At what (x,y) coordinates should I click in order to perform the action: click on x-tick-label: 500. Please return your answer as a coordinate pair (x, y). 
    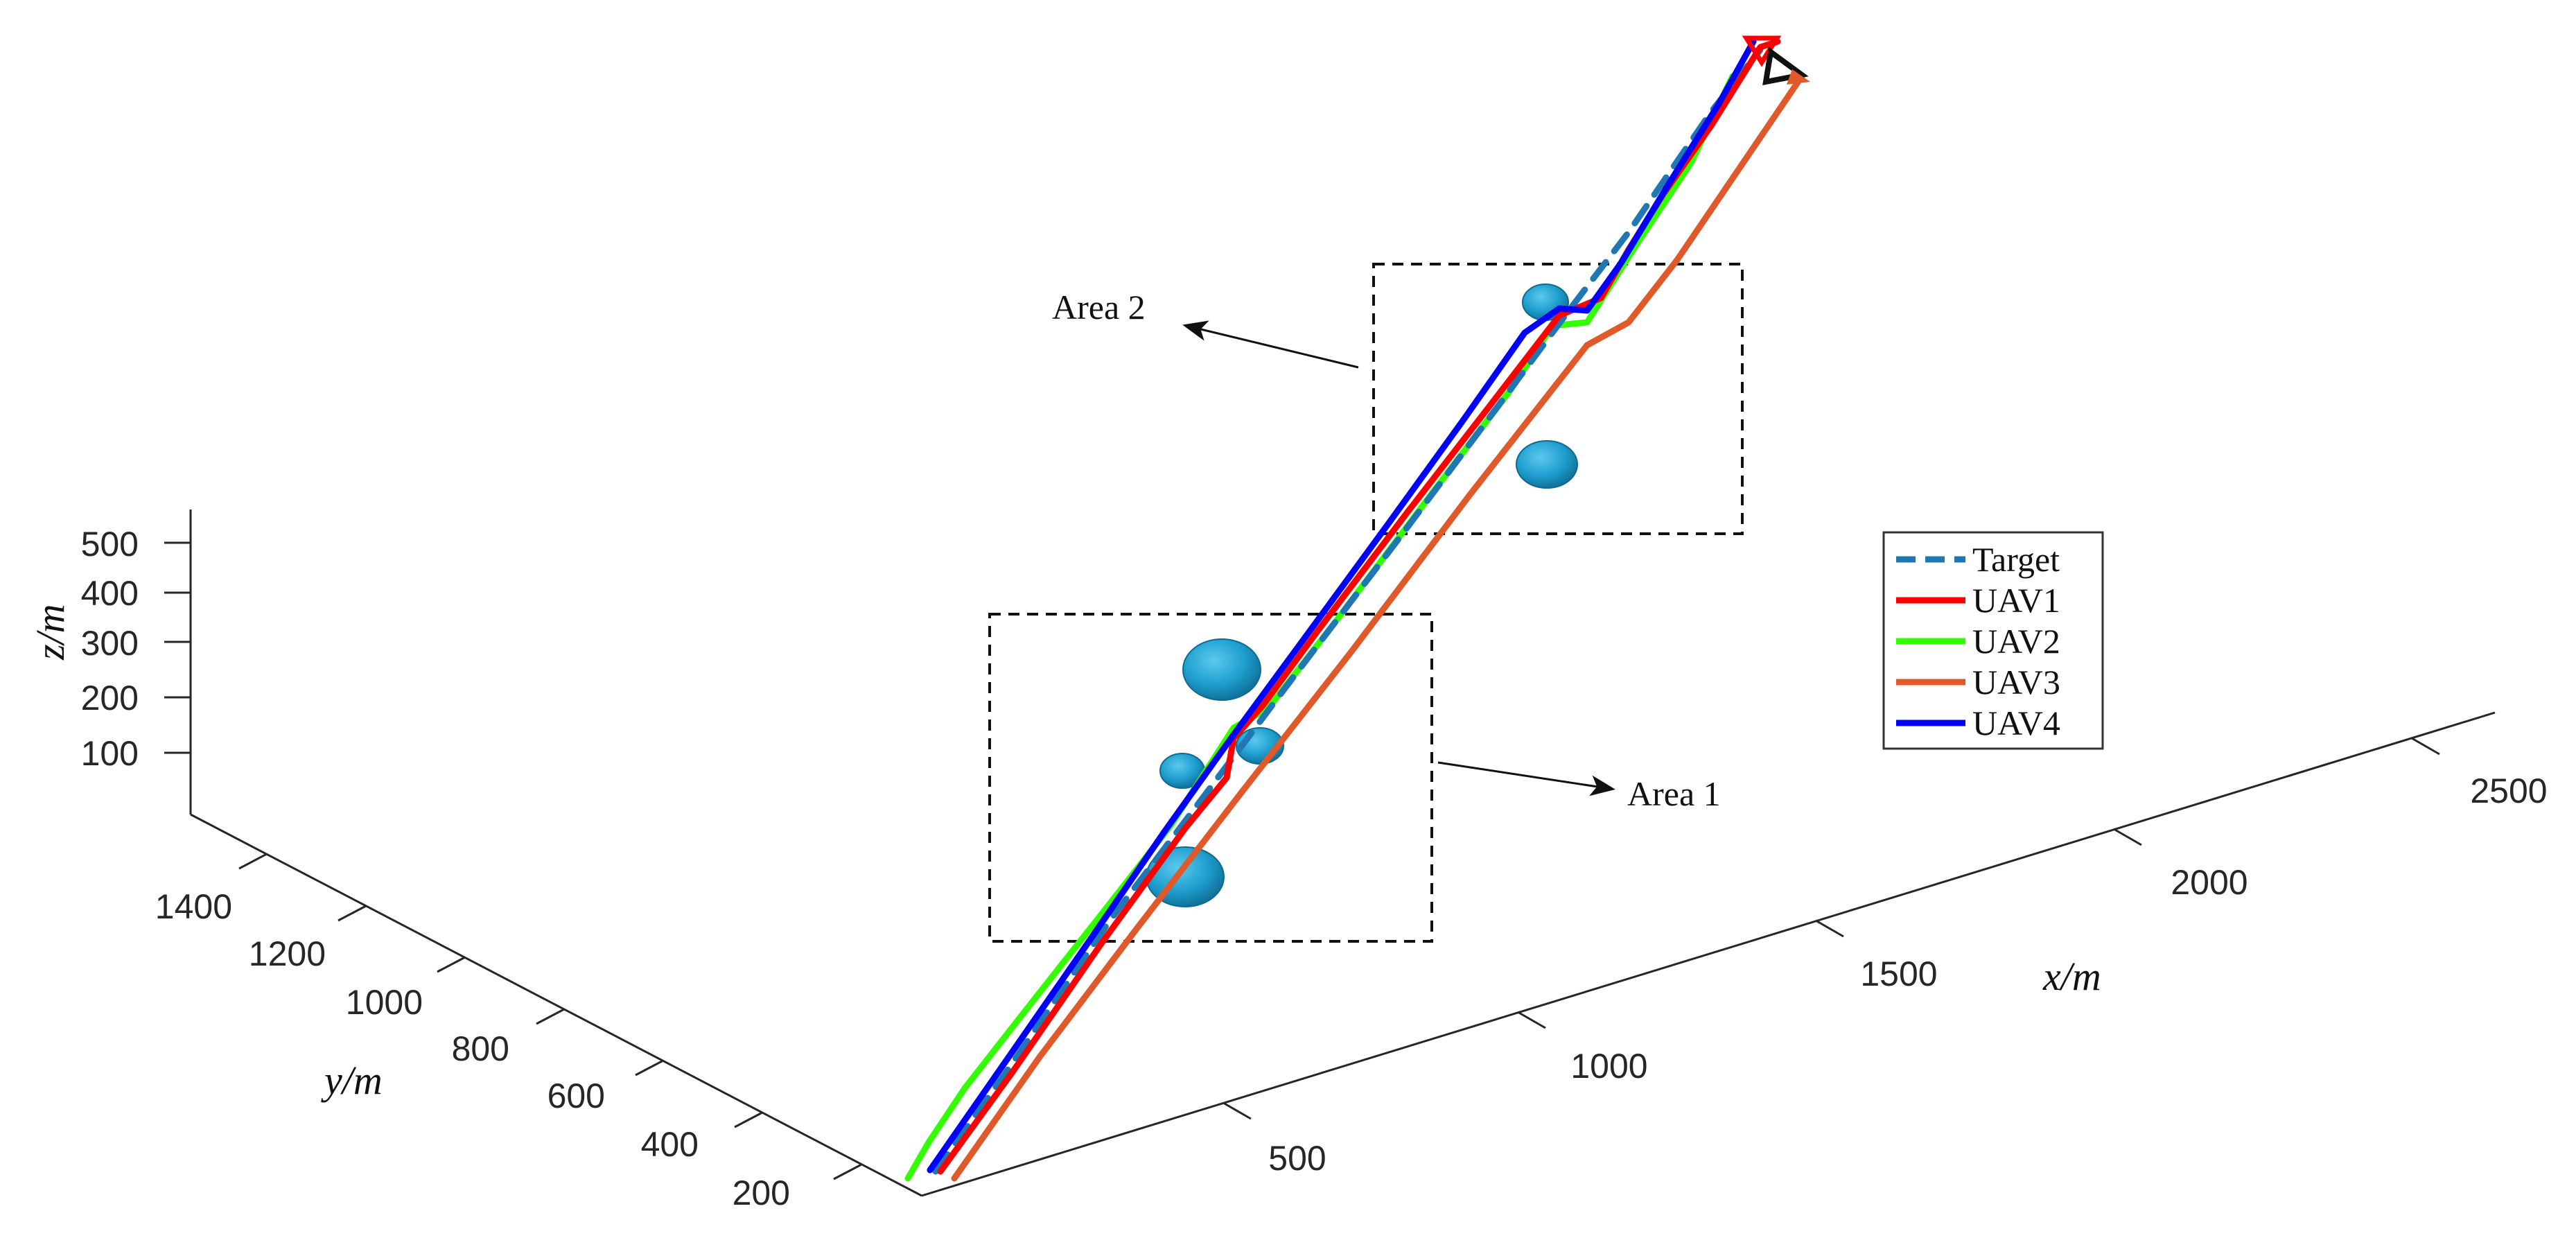
    Looking at the image, I should click on (1297, 1158).